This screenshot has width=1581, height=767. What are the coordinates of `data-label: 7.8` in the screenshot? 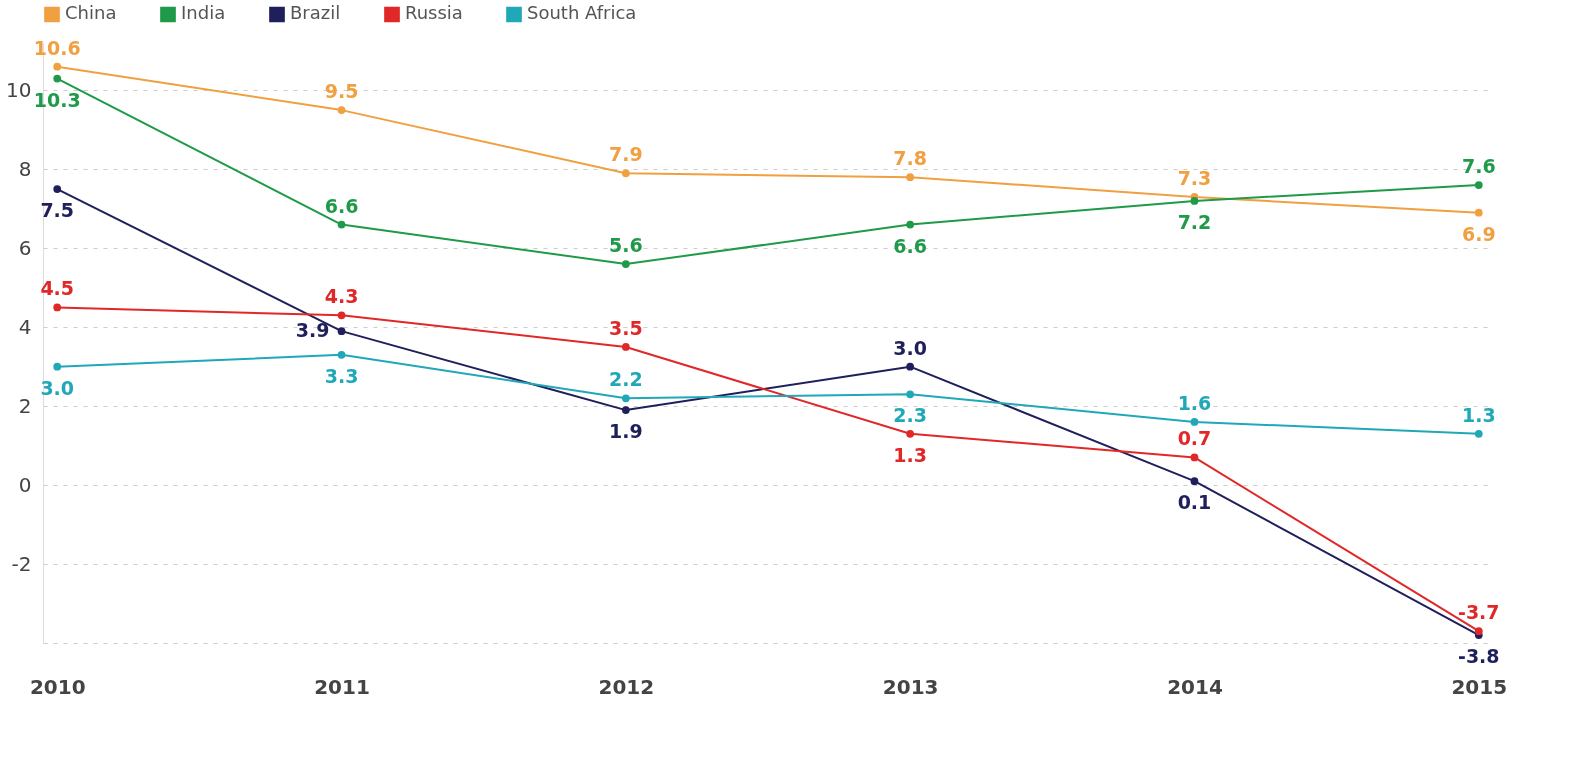 It's located at (910, 158).